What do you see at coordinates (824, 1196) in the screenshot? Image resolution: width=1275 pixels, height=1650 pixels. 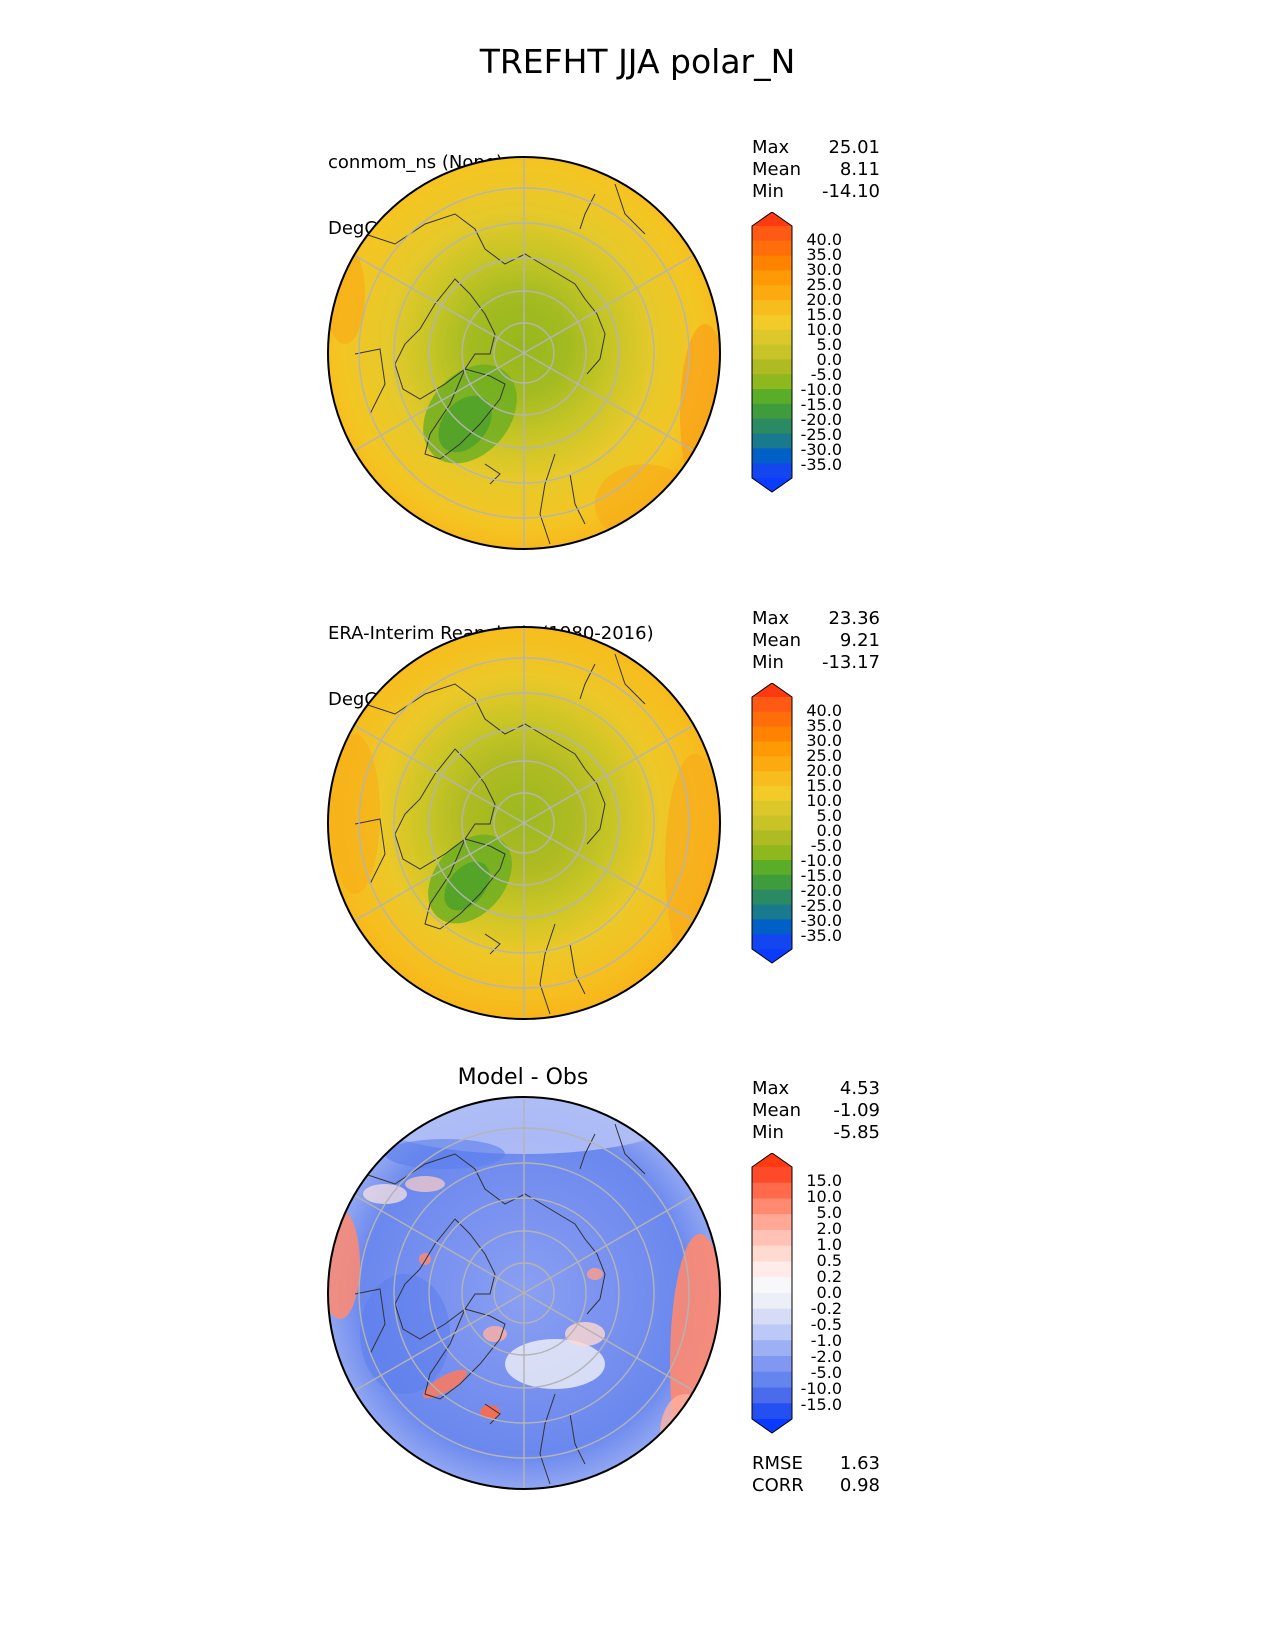 I see `colorbar-tick-label: 10.0` at bounding box center [824, 1196].